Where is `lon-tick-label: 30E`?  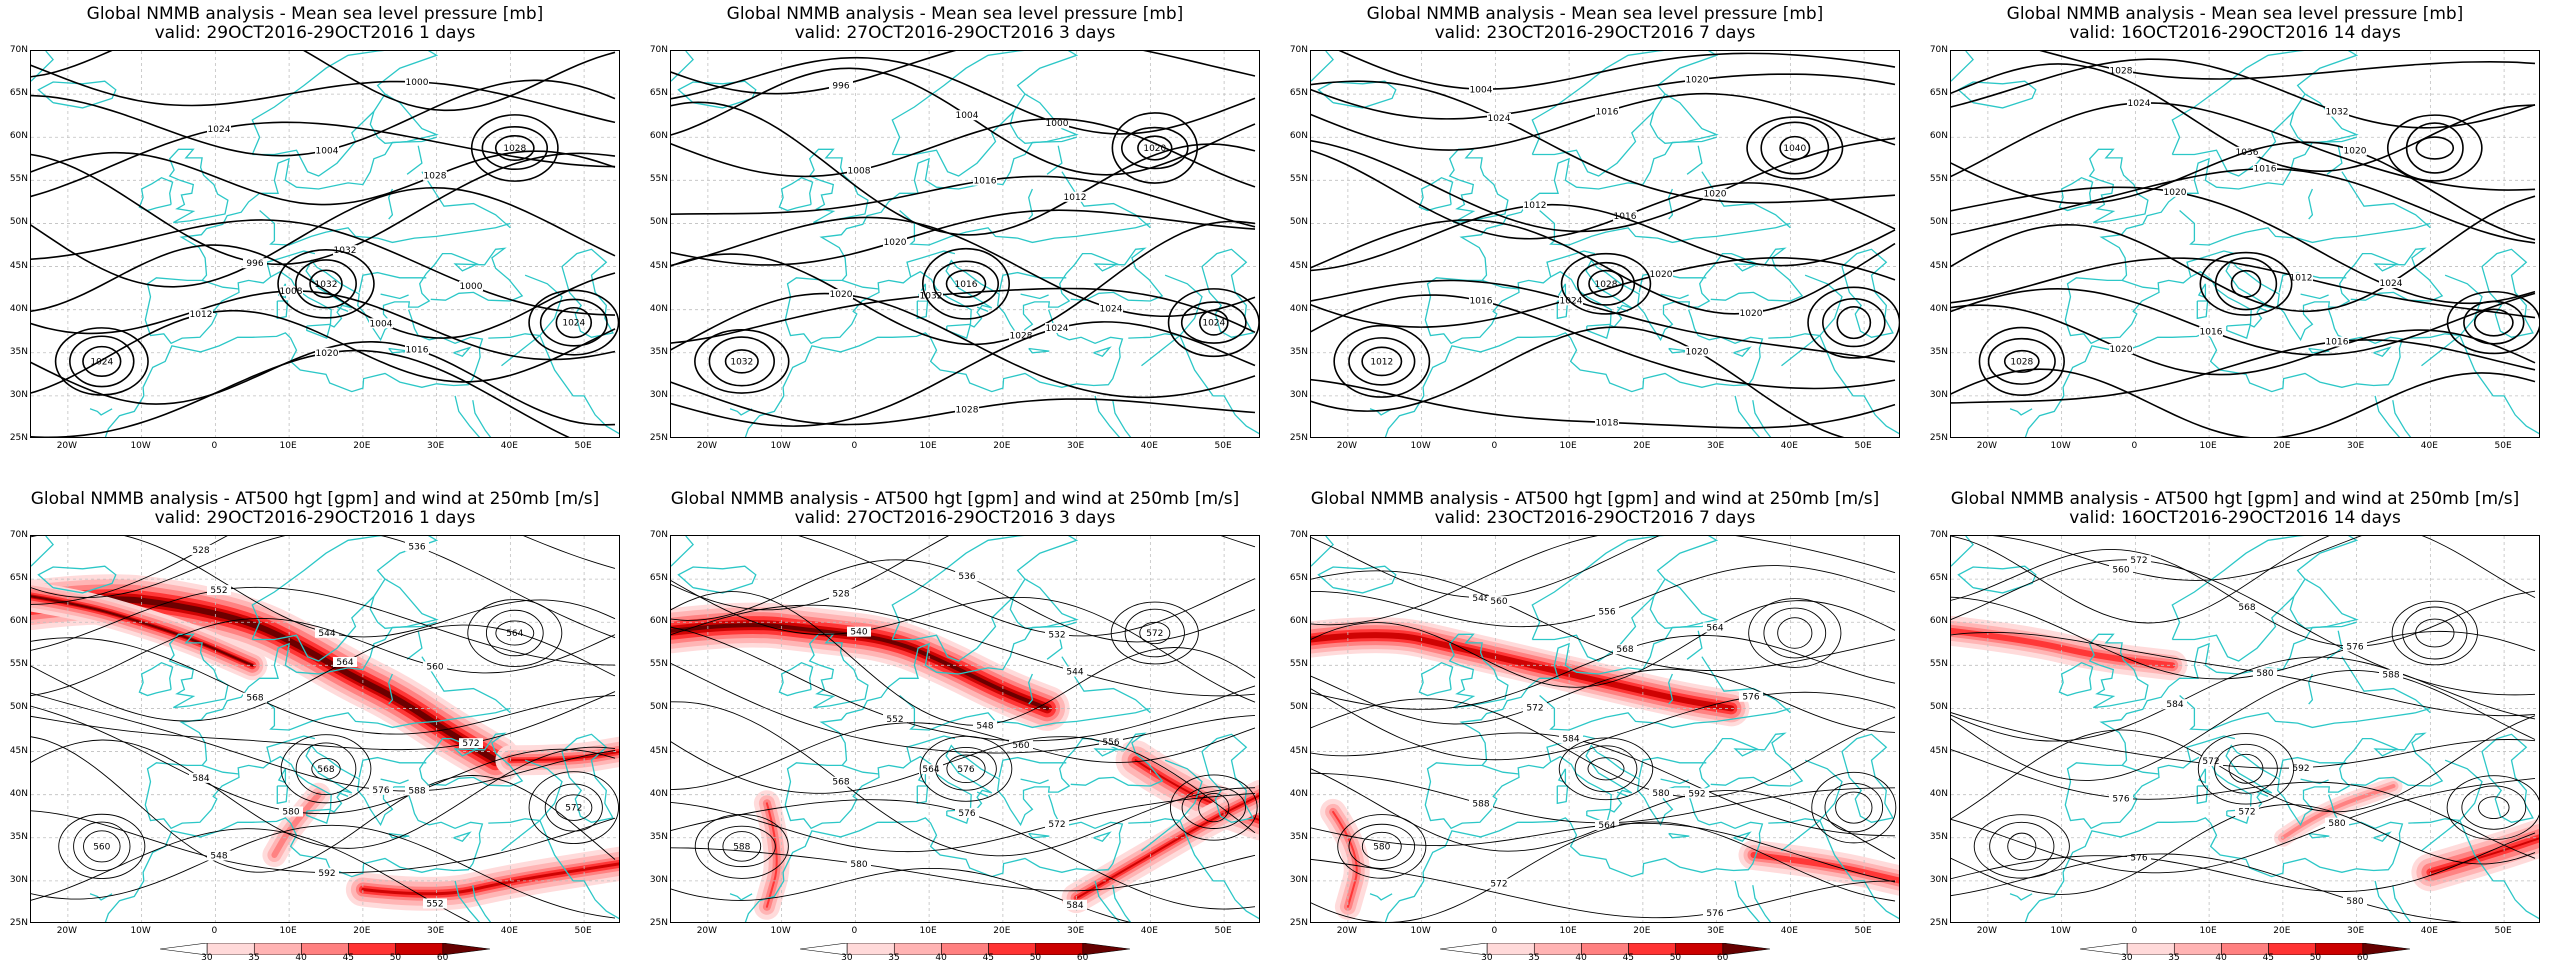
lon-tick-label: 30E is located at coordinates (1076, 931).